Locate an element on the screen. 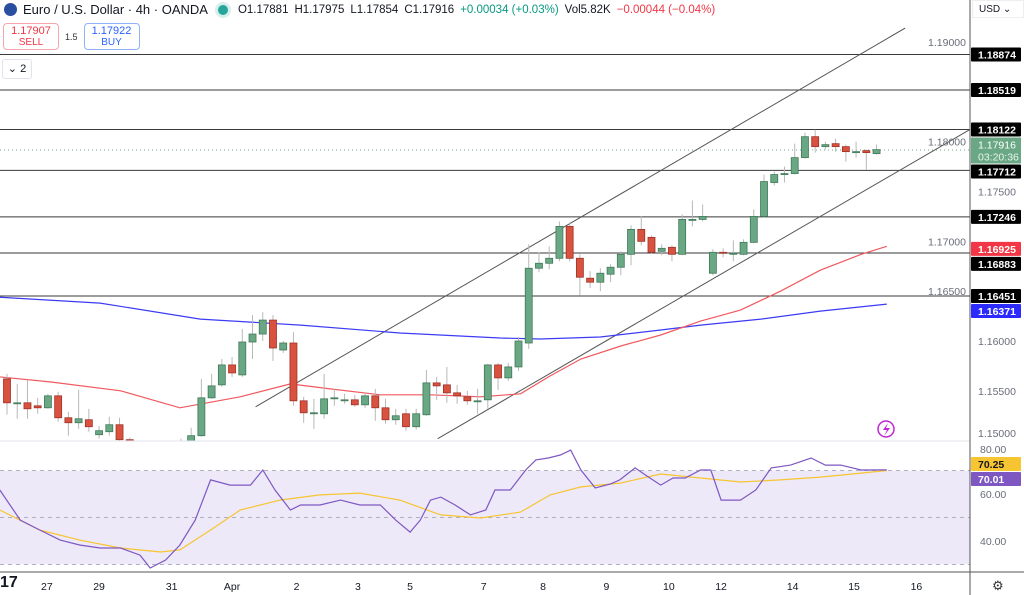 Image resolution: width=1024 pixels, height=595 pixels. price-level-badge: 1.16883 is located at coordinates (996, 263).